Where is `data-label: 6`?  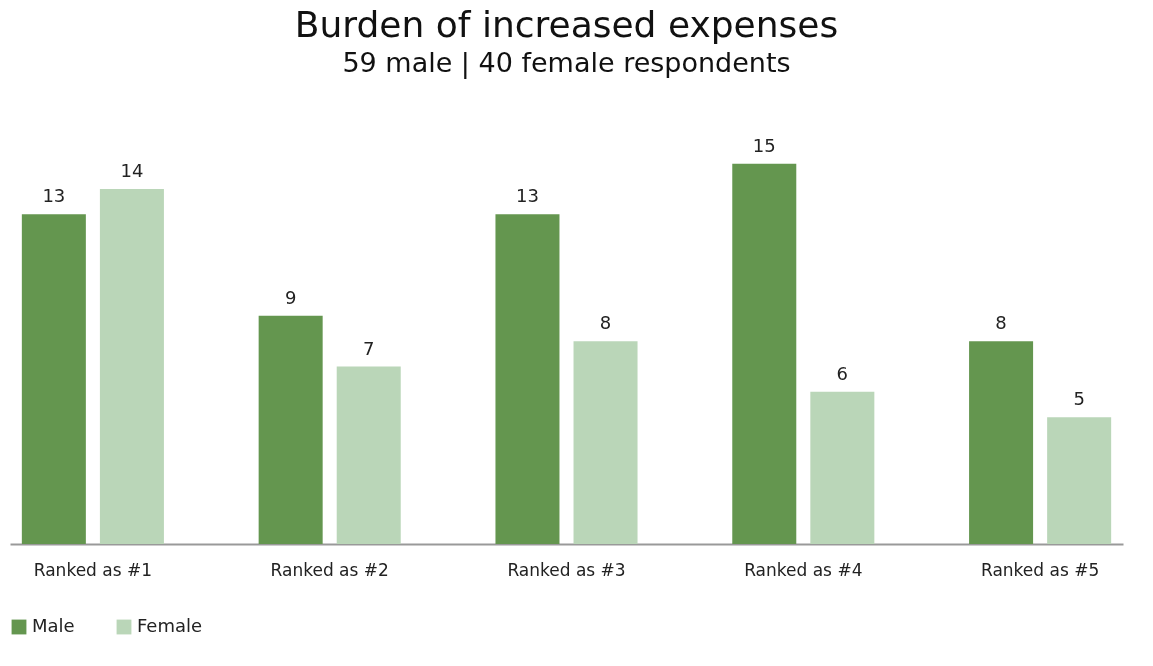
data-label: 6 is located at coordinates (842, 373).